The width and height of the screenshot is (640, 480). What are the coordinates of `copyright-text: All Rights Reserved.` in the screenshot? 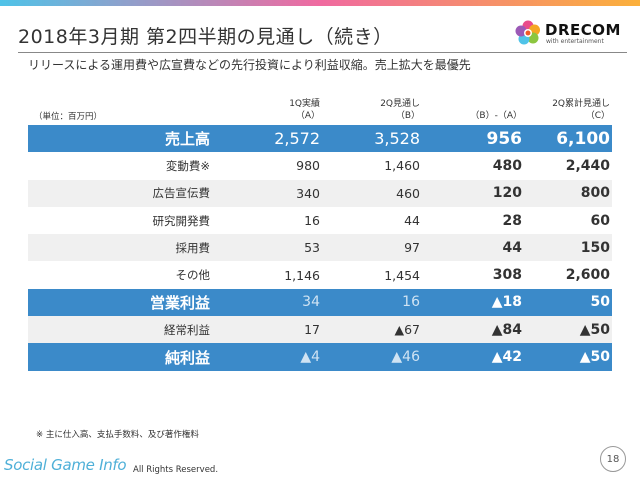 It's located at (176, 470).